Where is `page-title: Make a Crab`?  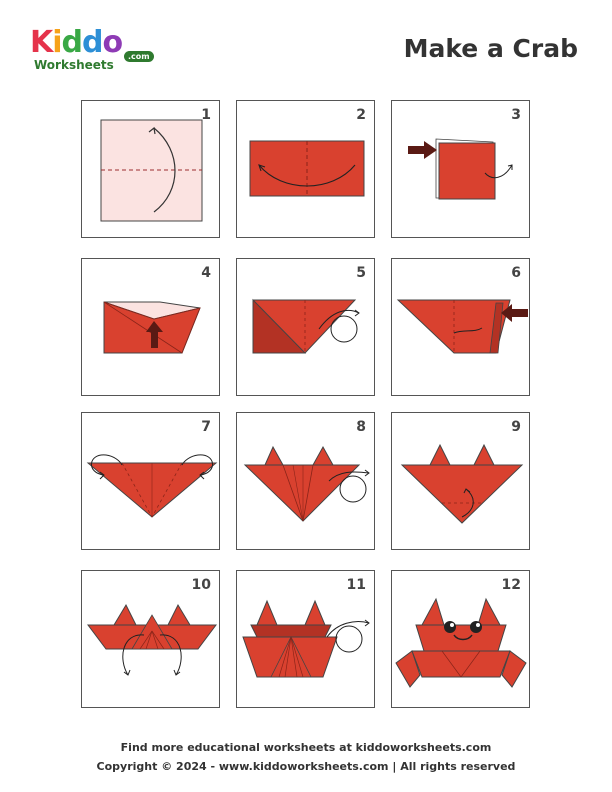
page-title: Make a Crab is located at coordinates (490, 48).